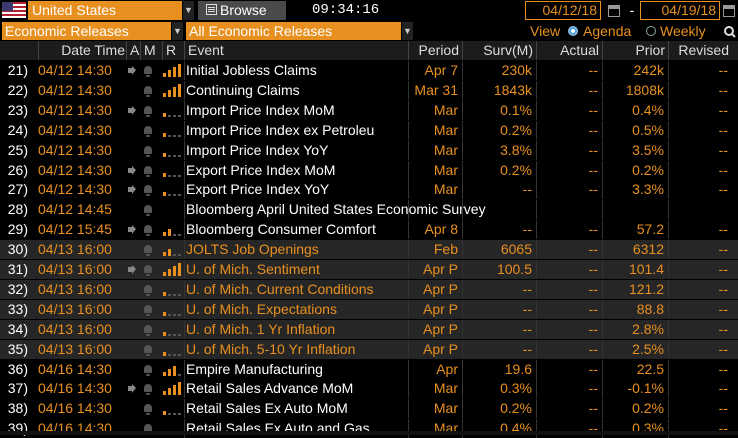  Describe the element at coordinates (150, 50) in the screenshot. I see `column-header-m: M` at that location.